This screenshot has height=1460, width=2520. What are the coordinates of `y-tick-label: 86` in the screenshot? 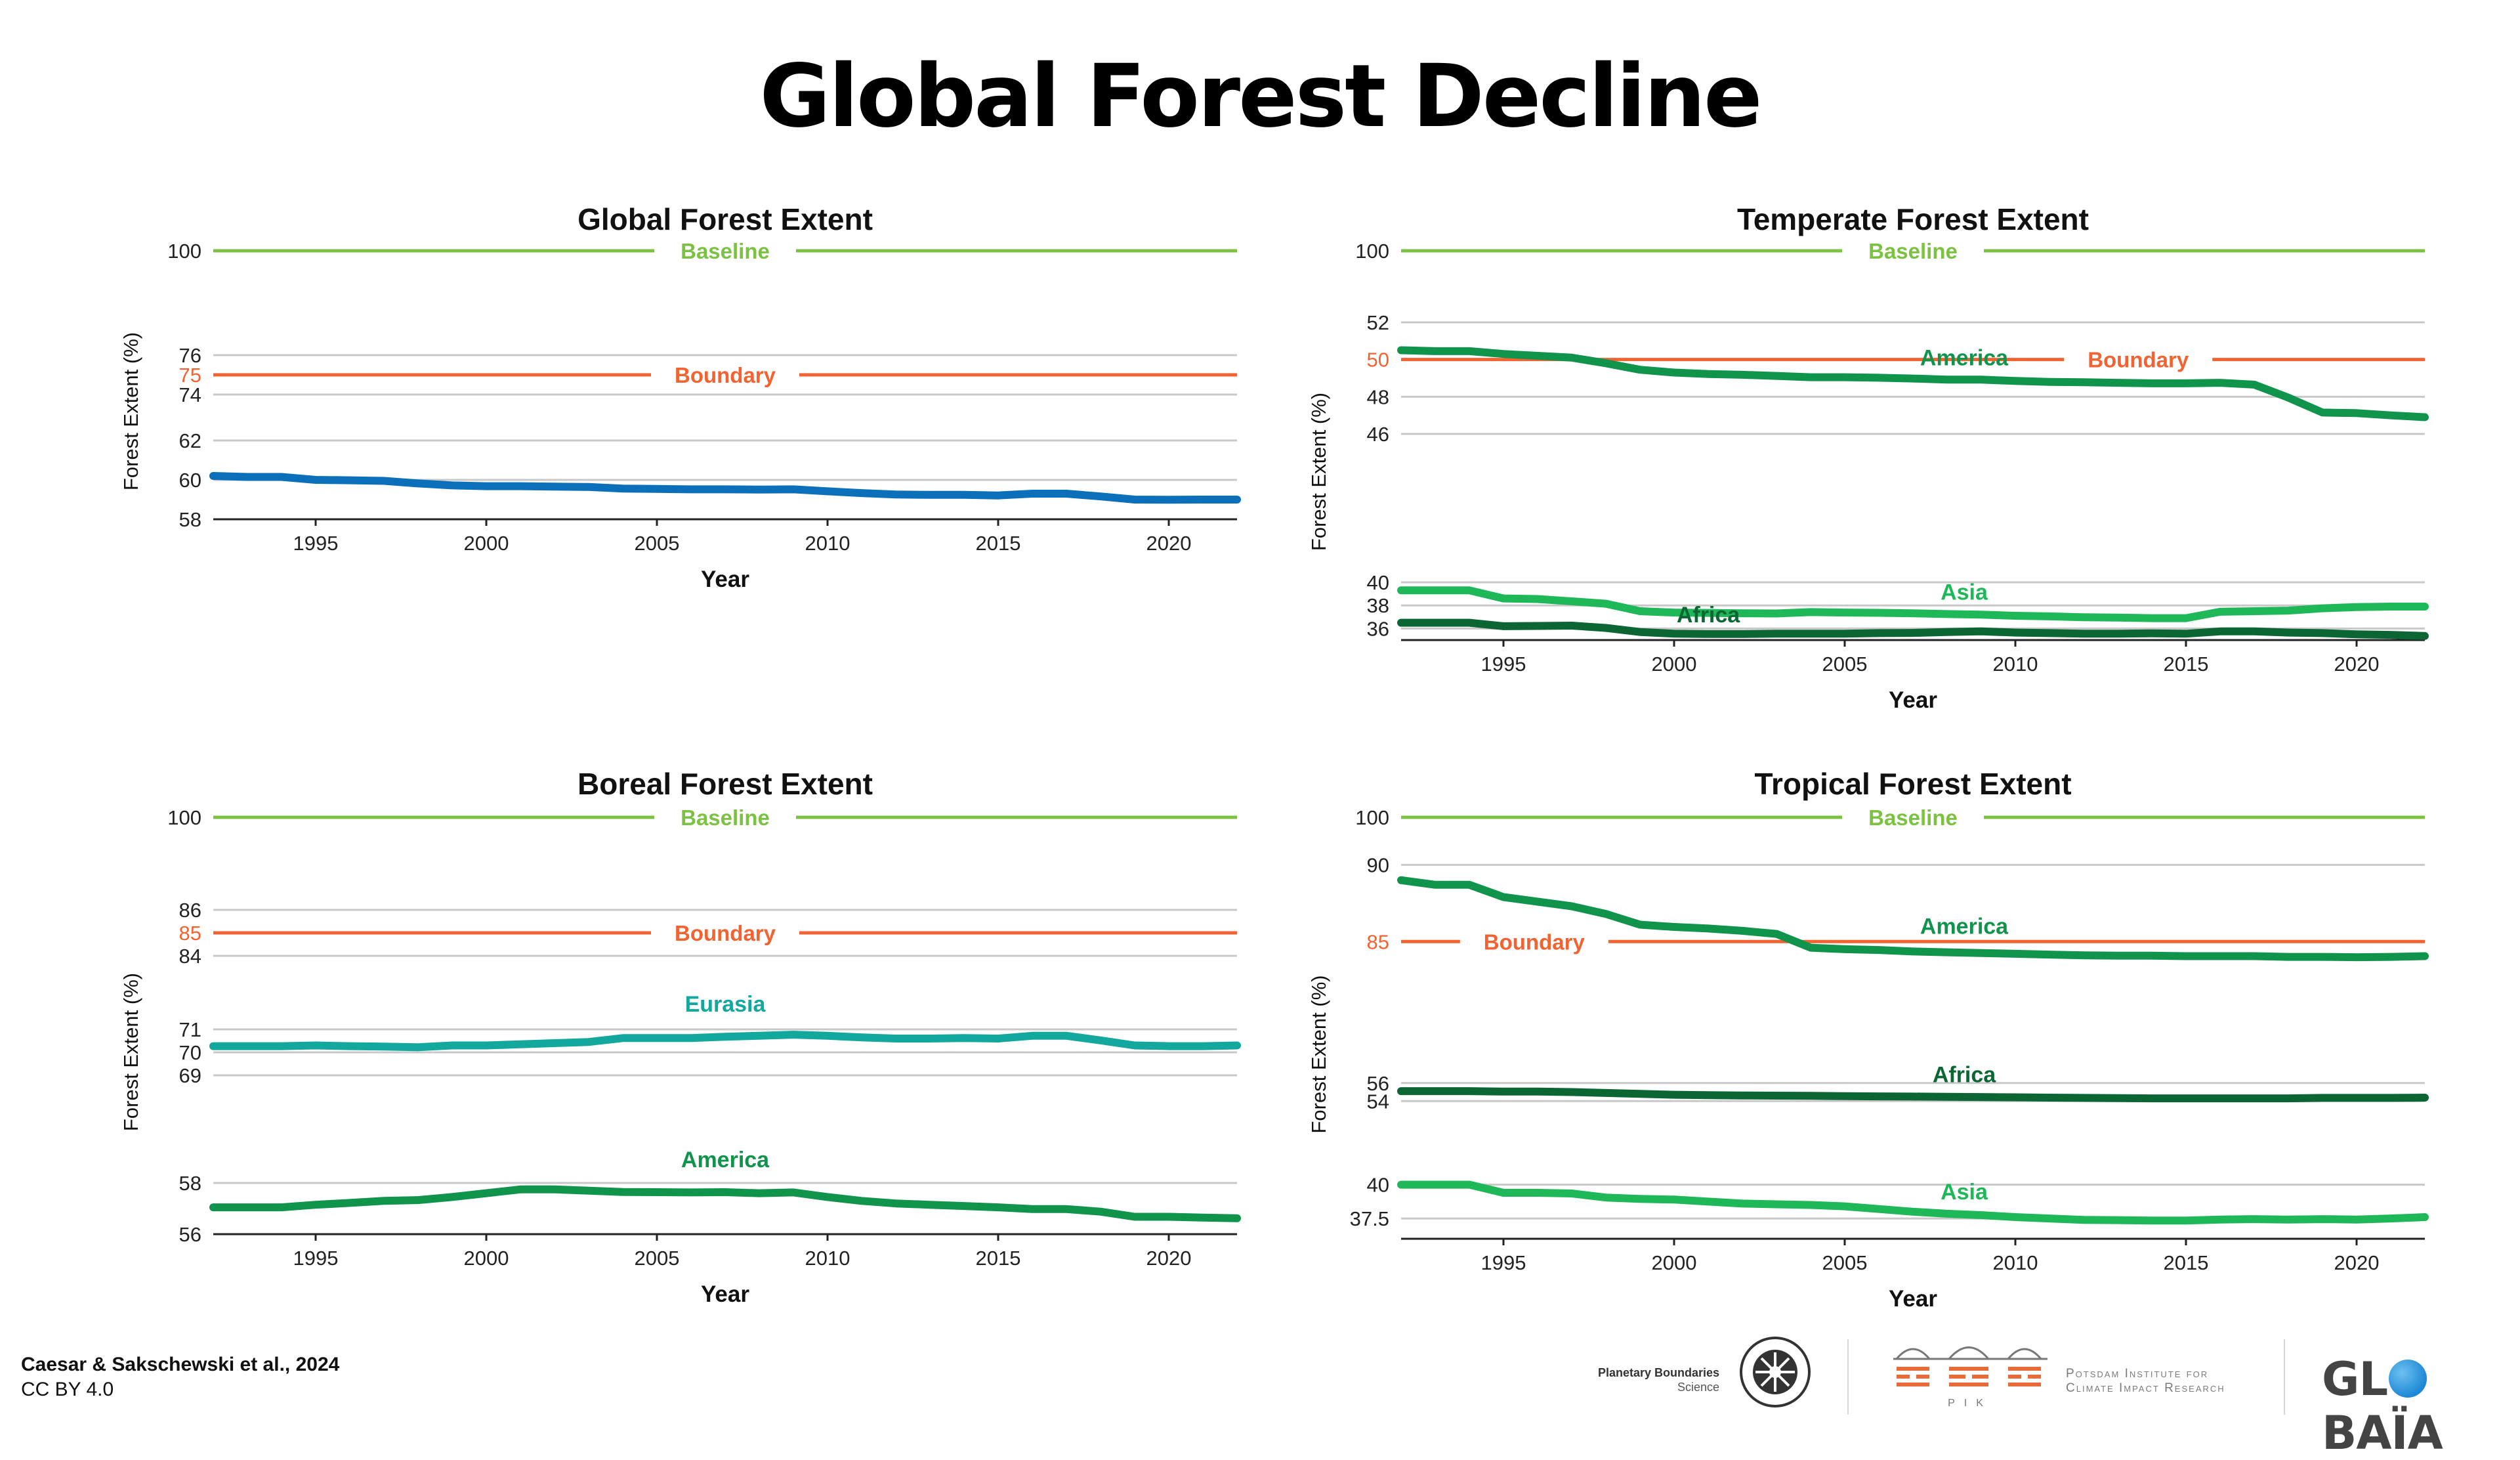 It's located at (190, 910).